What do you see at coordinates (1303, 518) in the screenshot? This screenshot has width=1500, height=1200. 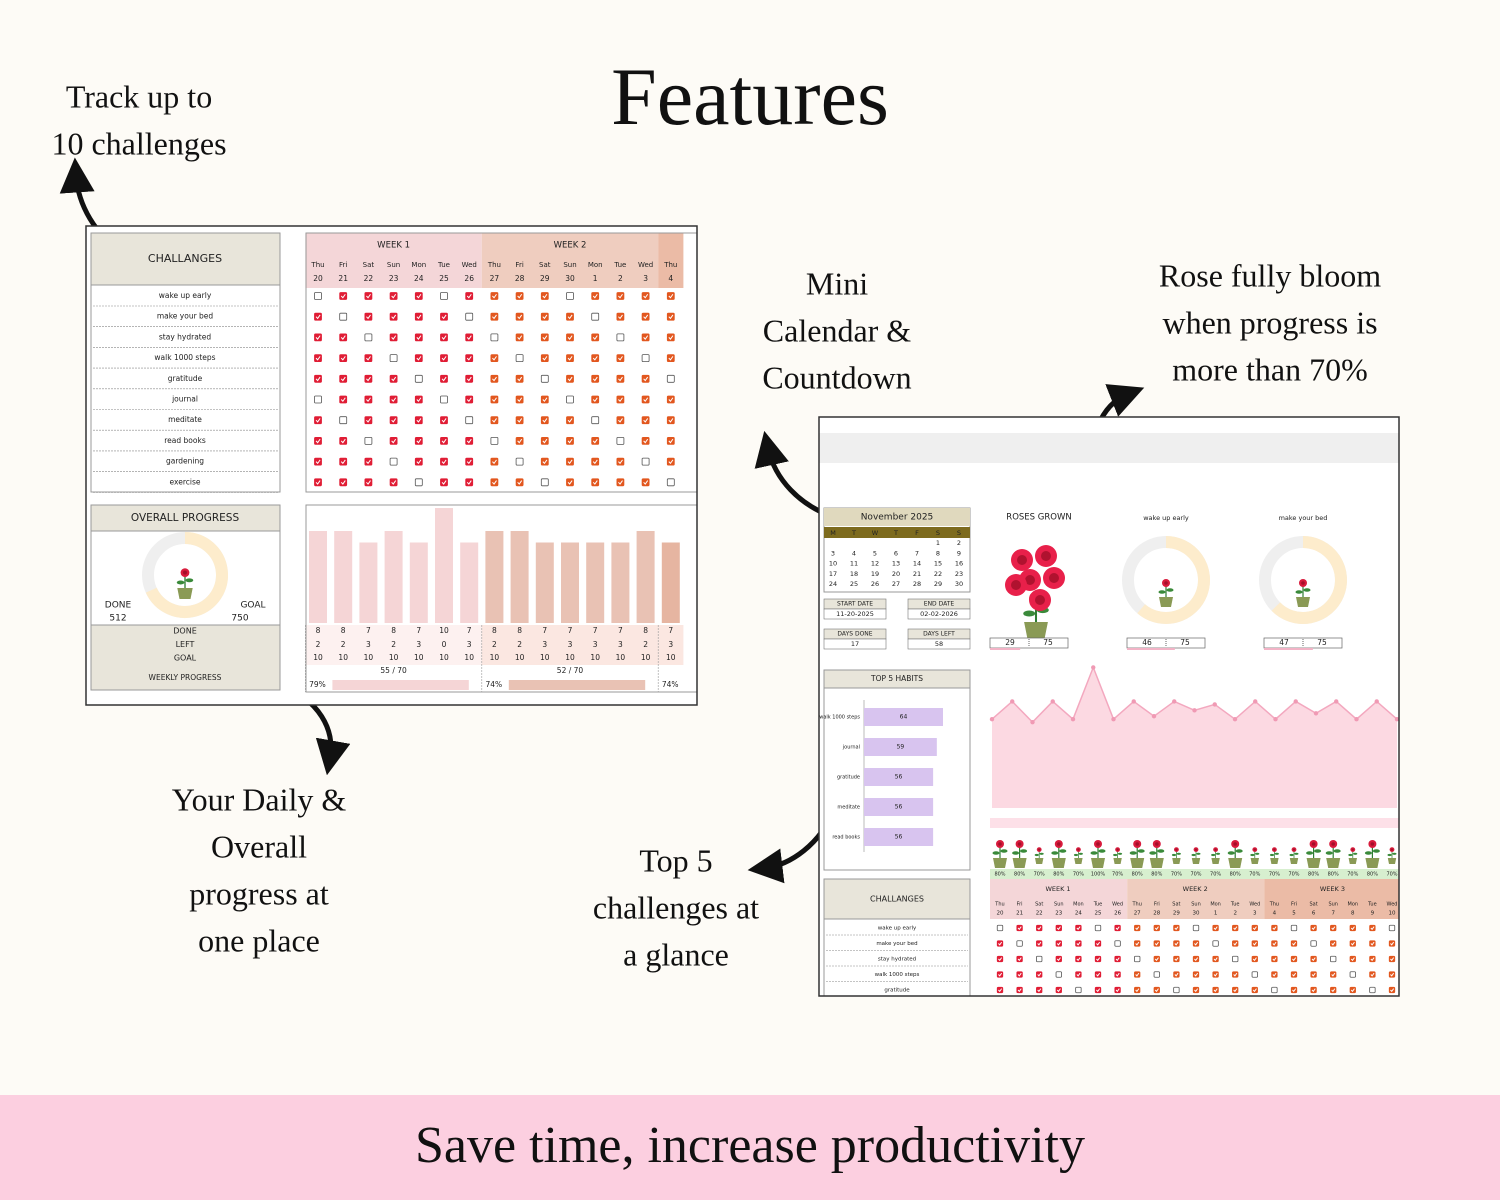 I see `habit-card-title: make your bed` at bounding box center [1303, 518].